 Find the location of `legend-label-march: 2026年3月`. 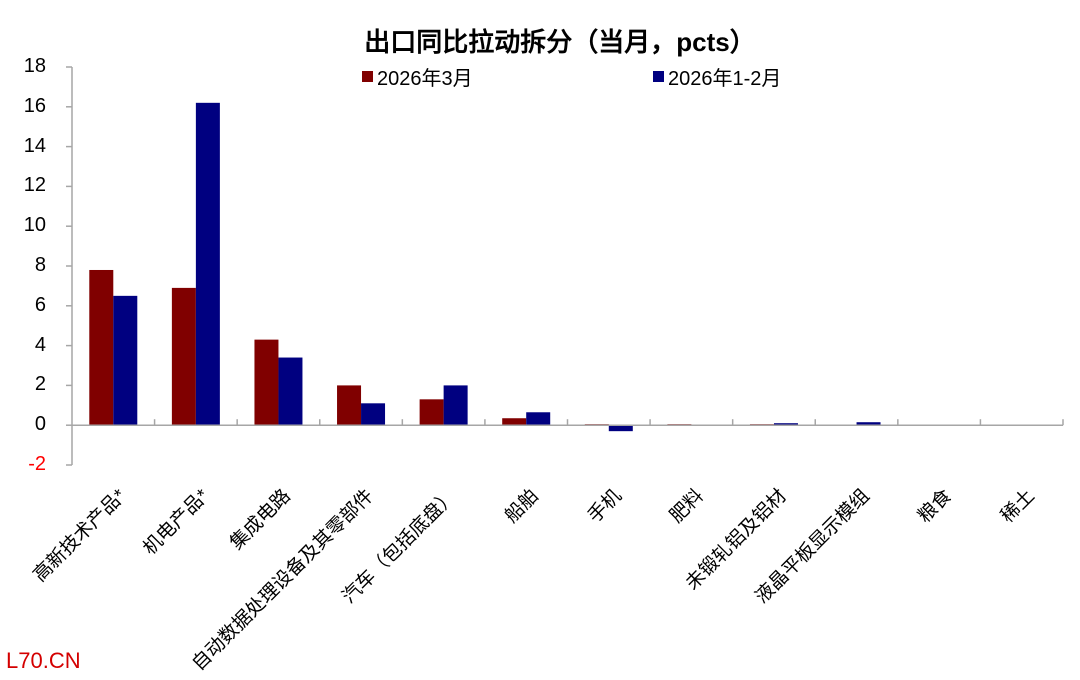

legend-label-march: 2026年3月 is located at coordinates (425, 79).